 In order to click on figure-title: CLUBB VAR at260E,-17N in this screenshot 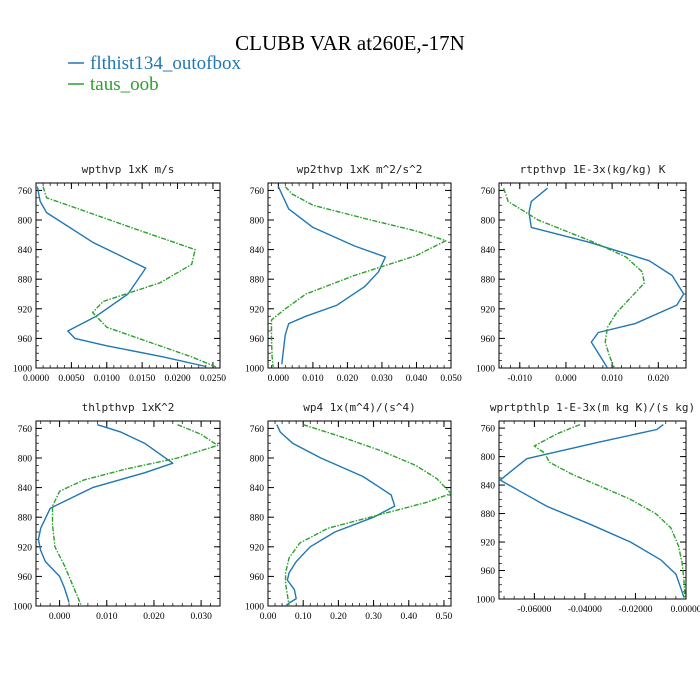, I will do `click(350, 43)`.